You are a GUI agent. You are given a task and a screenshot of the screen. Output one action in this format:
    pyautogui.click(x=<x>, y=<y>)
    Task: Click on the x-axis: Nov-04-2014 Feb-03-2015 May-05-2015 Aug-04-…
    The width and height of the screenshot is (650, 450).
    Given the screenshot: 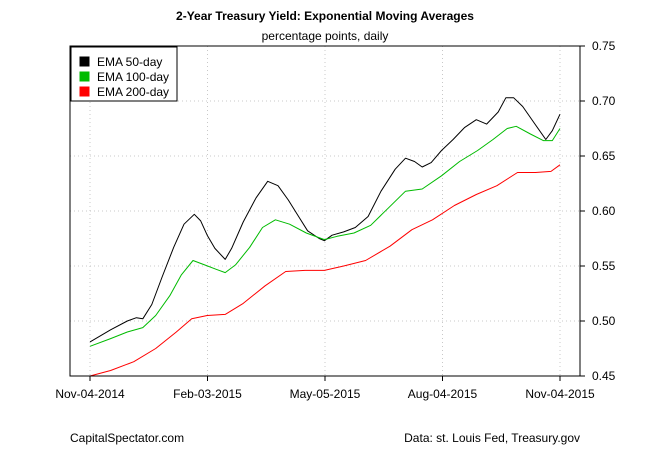 What is the action you would take?
    pyautogui.click(x=325, y=388)
    